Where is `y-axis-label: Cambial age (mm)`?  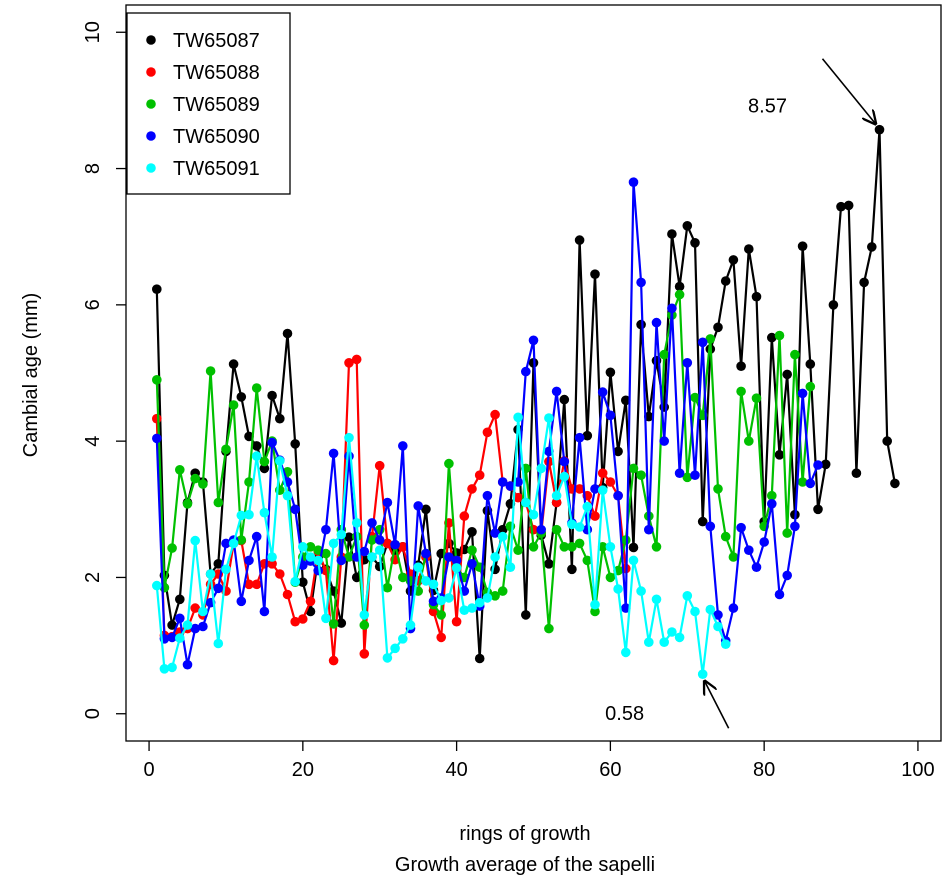 y-axis-label: Cambial age (mm) is located at coordinates (31, 375).